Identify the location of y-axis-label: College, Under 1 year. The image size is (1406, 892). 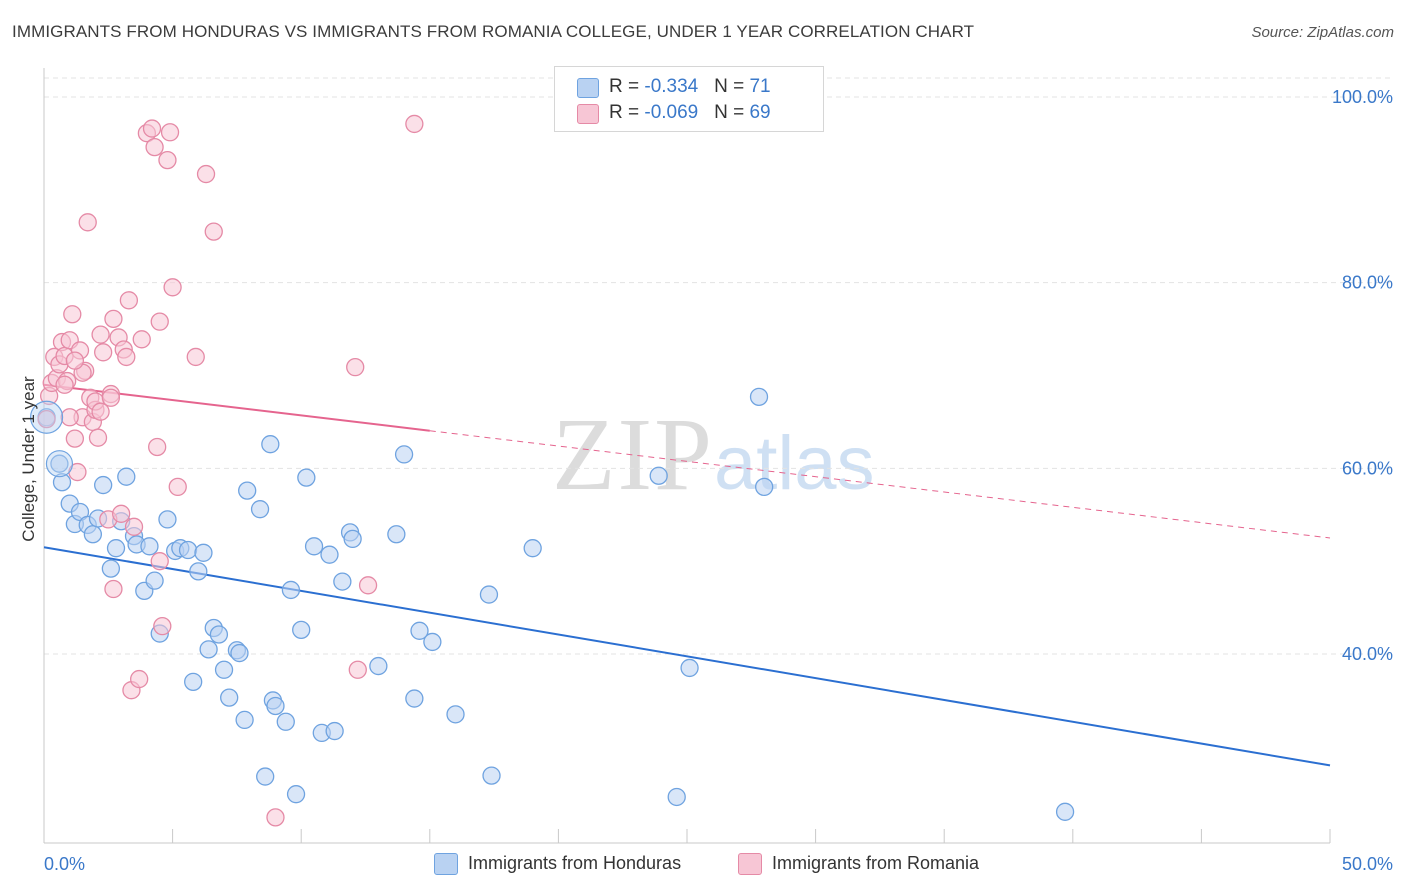
(28, 459).